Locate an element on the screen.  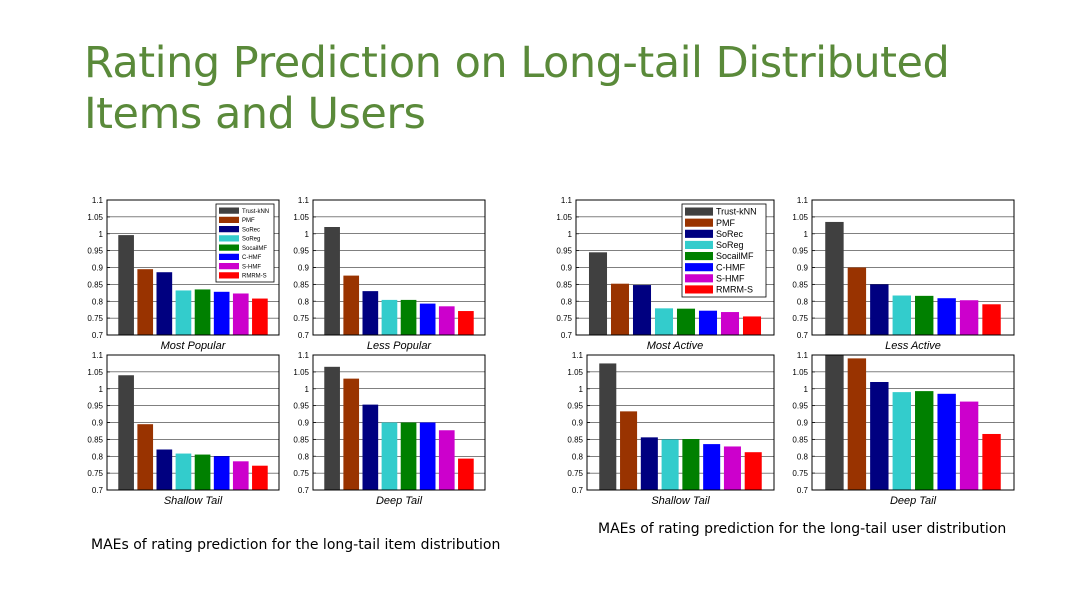
y-tick-label: 0.7 is located at coordinates (567, 335).